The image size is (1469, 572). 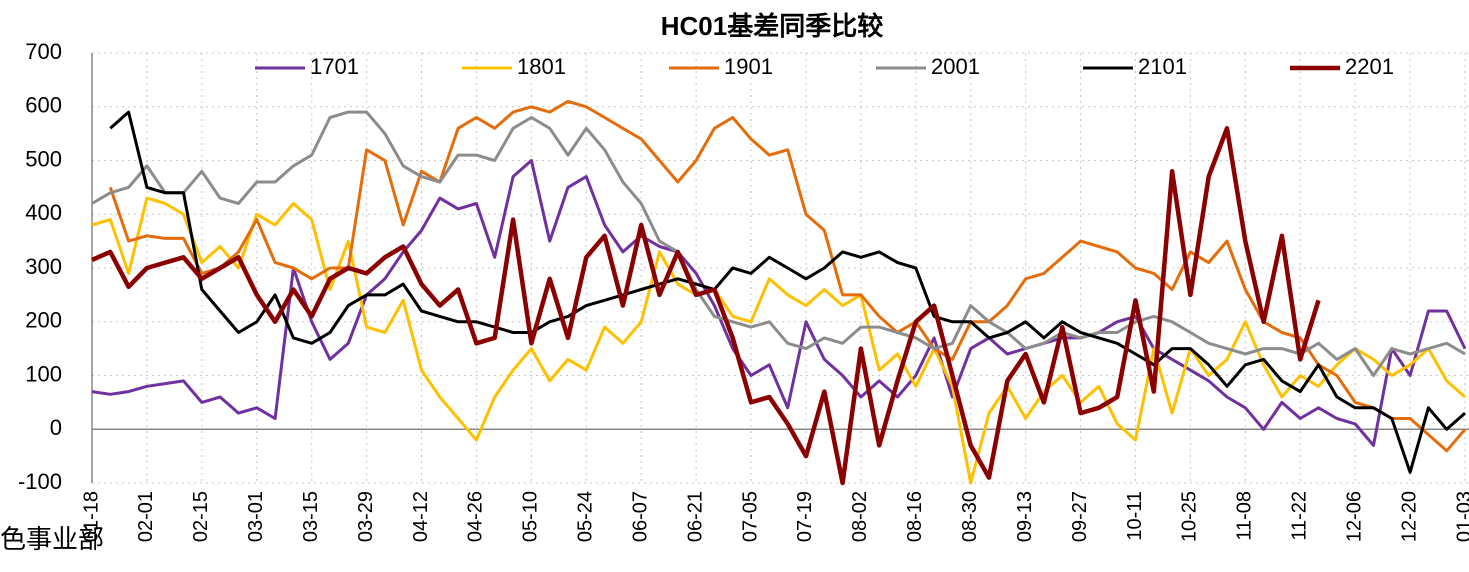 What do you see at coordinates (640, 516) in the screenshot?
I see `x-tick-label: 06-07` at bounding box center [640, 516].